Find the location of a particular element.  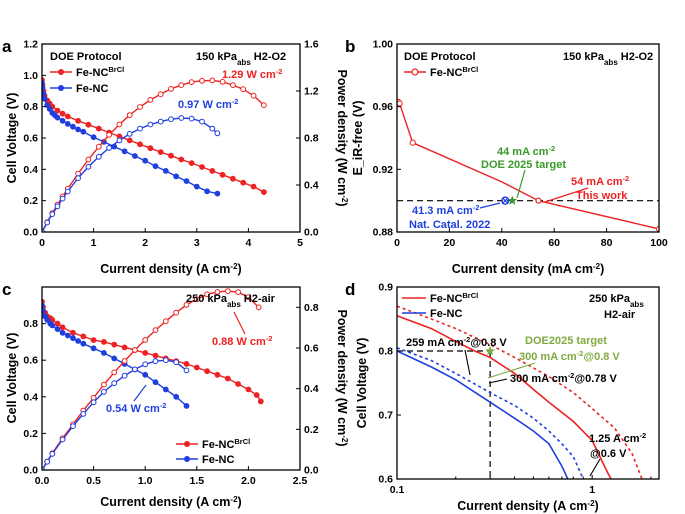

panel-d-xlabel: Current density (A cm-2) is located at coordinates (527, 506).